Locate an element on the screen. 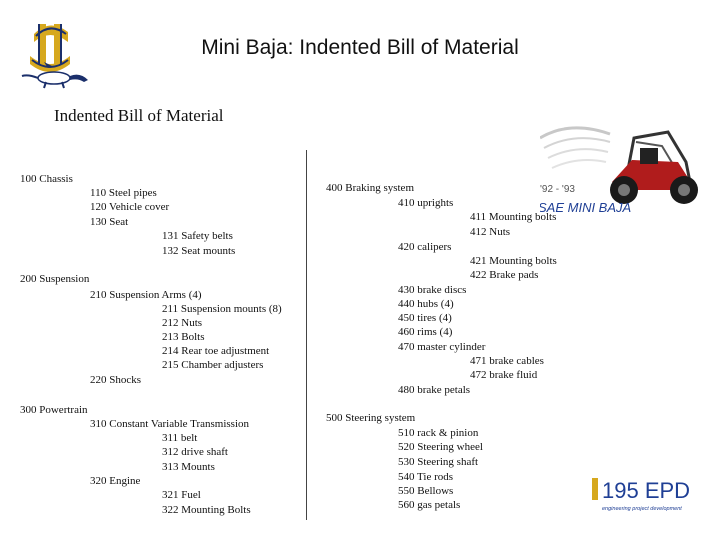 The width and height of the screenshot is (720, 540). mini-baja-car-image: '92 - '93 UCI SAE MINI BAJA is located at coordinates (619, 170).